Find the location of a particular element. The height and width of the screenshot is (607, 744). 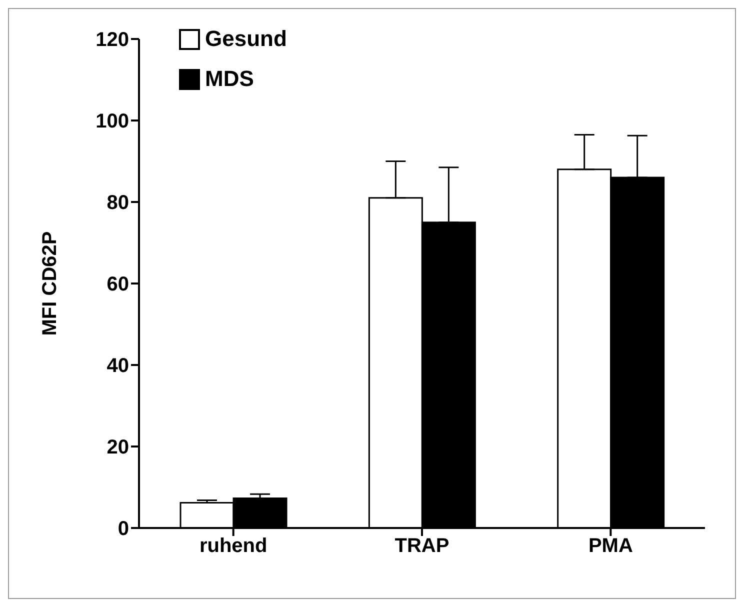

y-tick-label: 60 is located at coordinates (117, 285).